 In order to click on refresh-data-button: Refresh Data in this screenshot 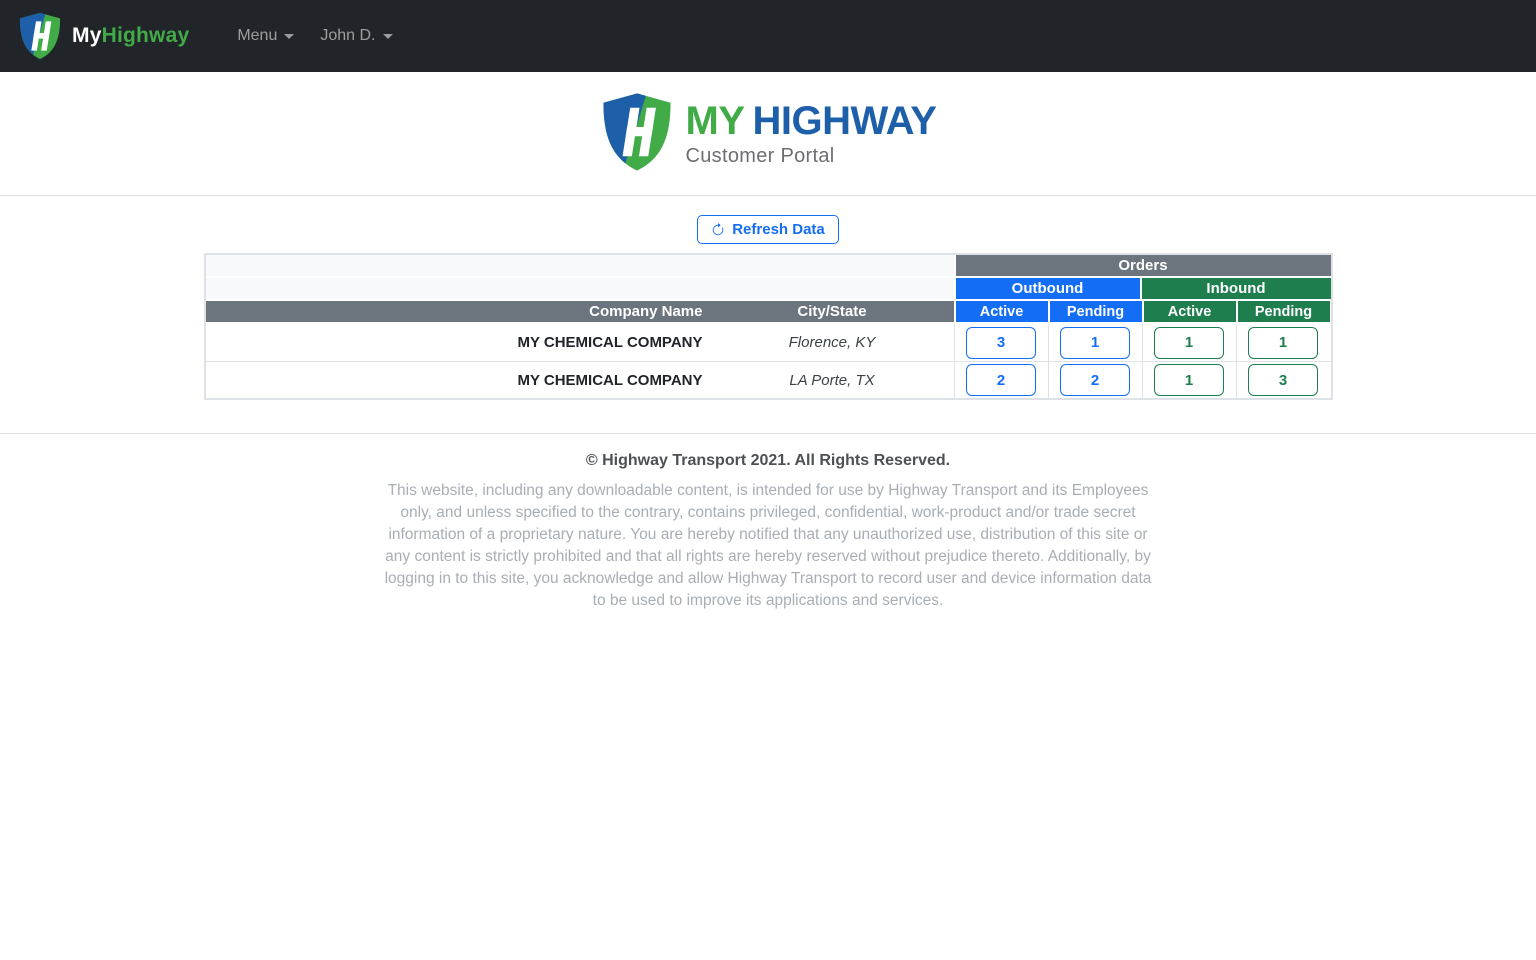, I will do `click(768, 229)`.